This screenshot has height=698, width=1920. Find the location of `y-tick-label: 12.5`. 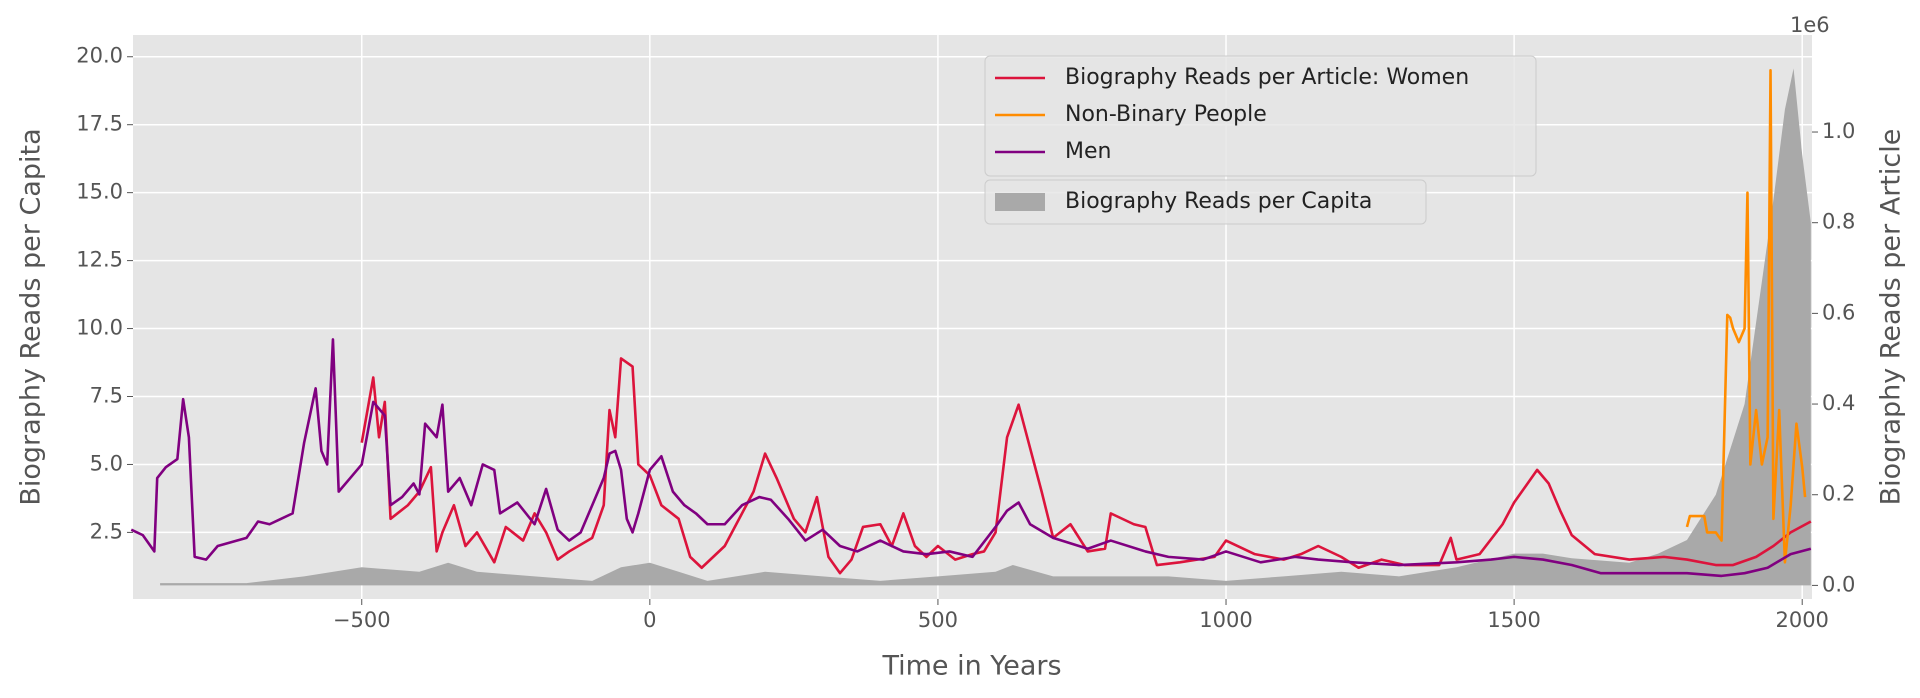

y-tick-label: 12.5 is located at coordinates (99, 260).